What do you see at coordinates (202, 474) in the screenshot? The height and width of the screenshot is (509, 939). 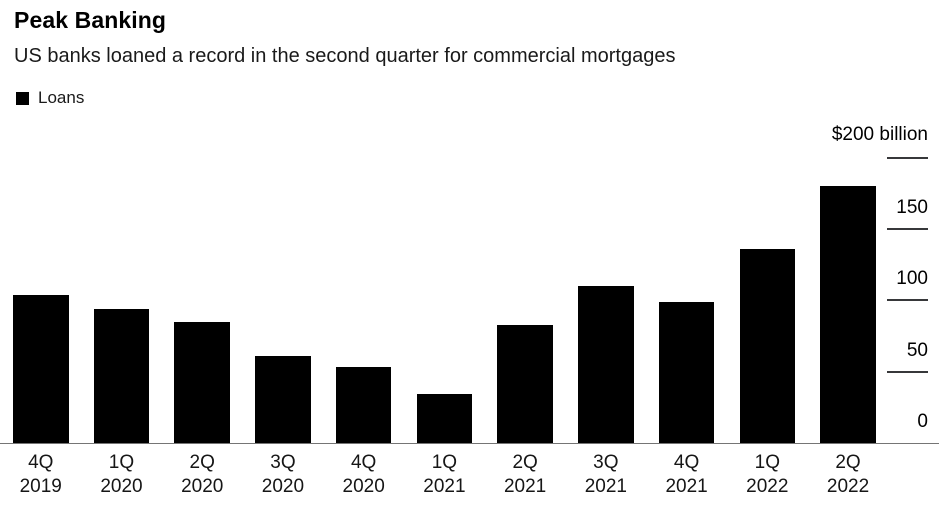 I see `x-tick-label-2q-2020: 2Q 2020` at bounding box center [202, 474].